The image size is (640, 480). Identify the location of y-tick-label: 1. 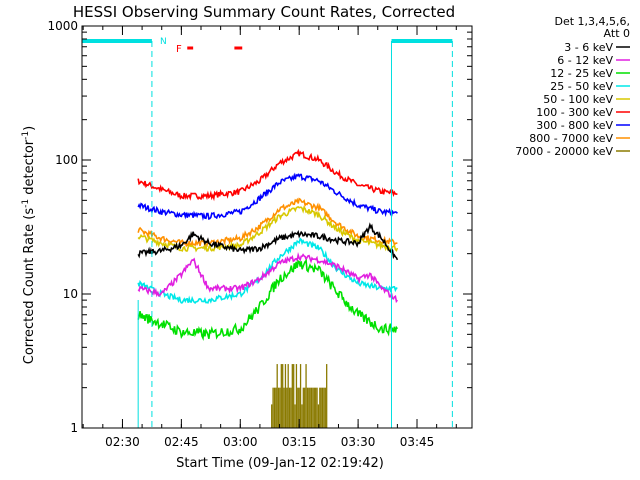
(74, 428).